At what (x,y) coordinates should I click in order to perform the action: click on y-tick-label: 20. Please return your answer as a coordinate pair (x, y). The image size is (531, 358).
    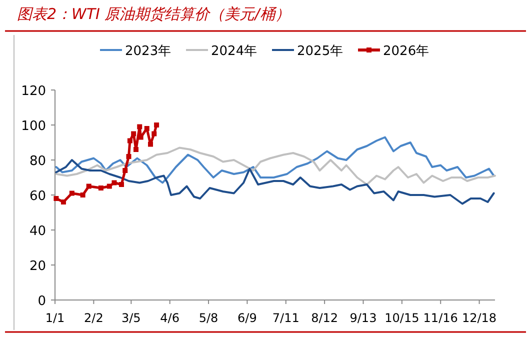
    Looking at the image, I should click on (37, 266).